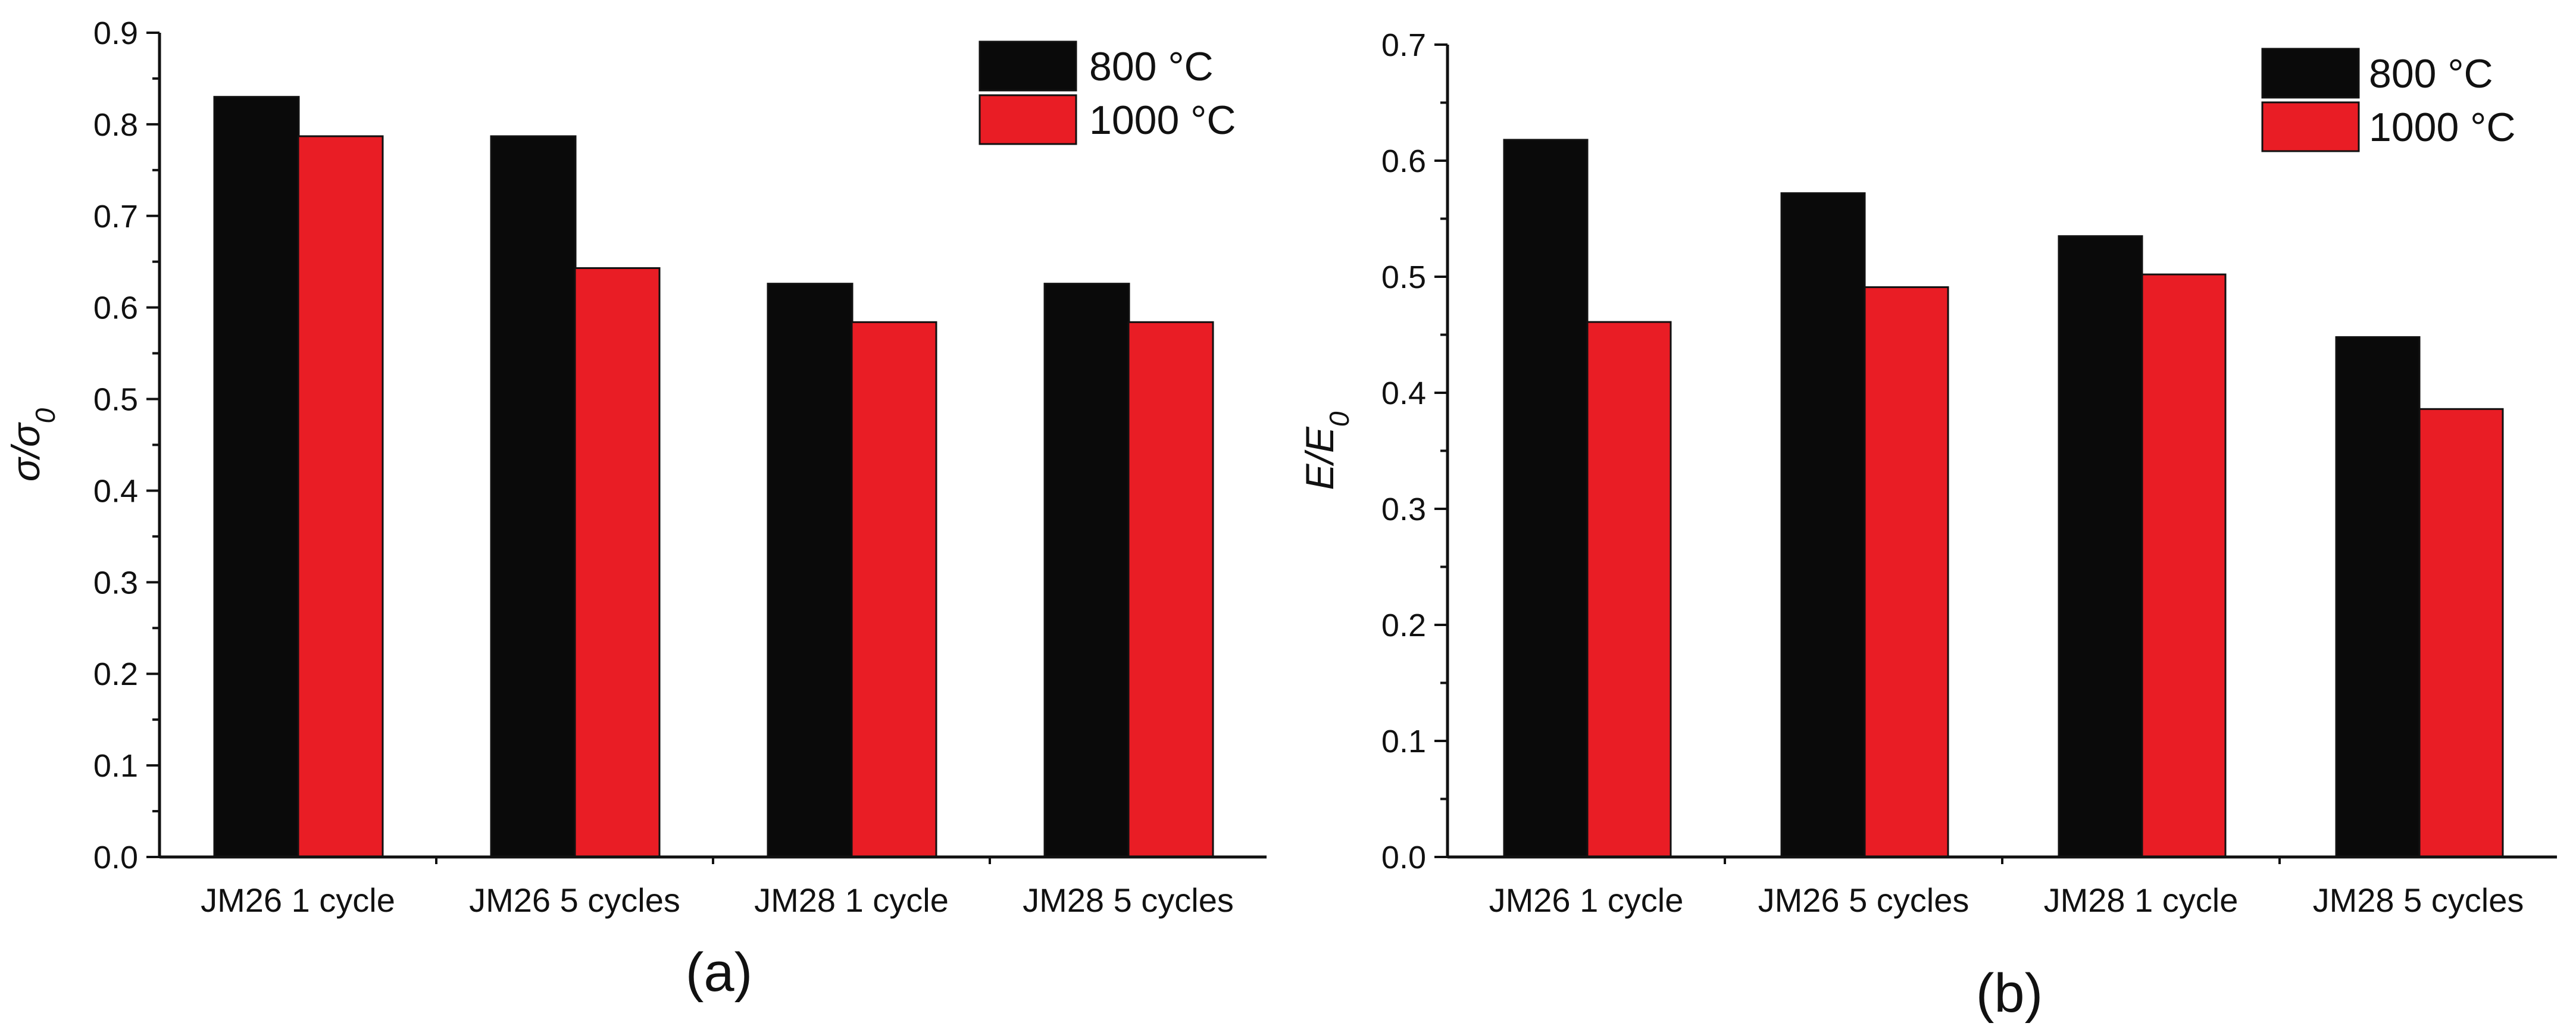 The image size is (2576, 1026). What do you see at coordinates (115, 674) in the screenshot?
I see `y-tick-label-a-2: 0.2` at bounding box center [115, 674].